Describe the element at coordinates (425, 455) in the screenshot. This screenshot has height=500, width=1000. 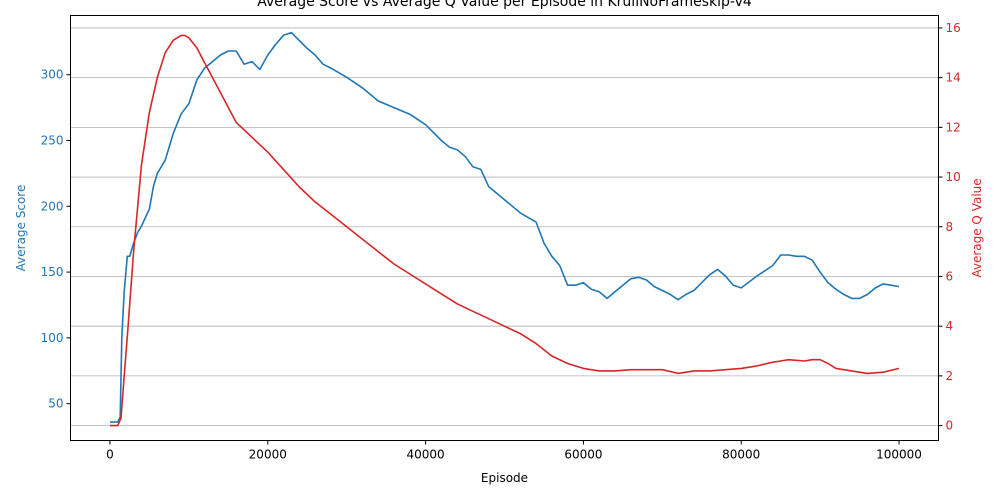
I see `x-tick-label: 40000` at that location.